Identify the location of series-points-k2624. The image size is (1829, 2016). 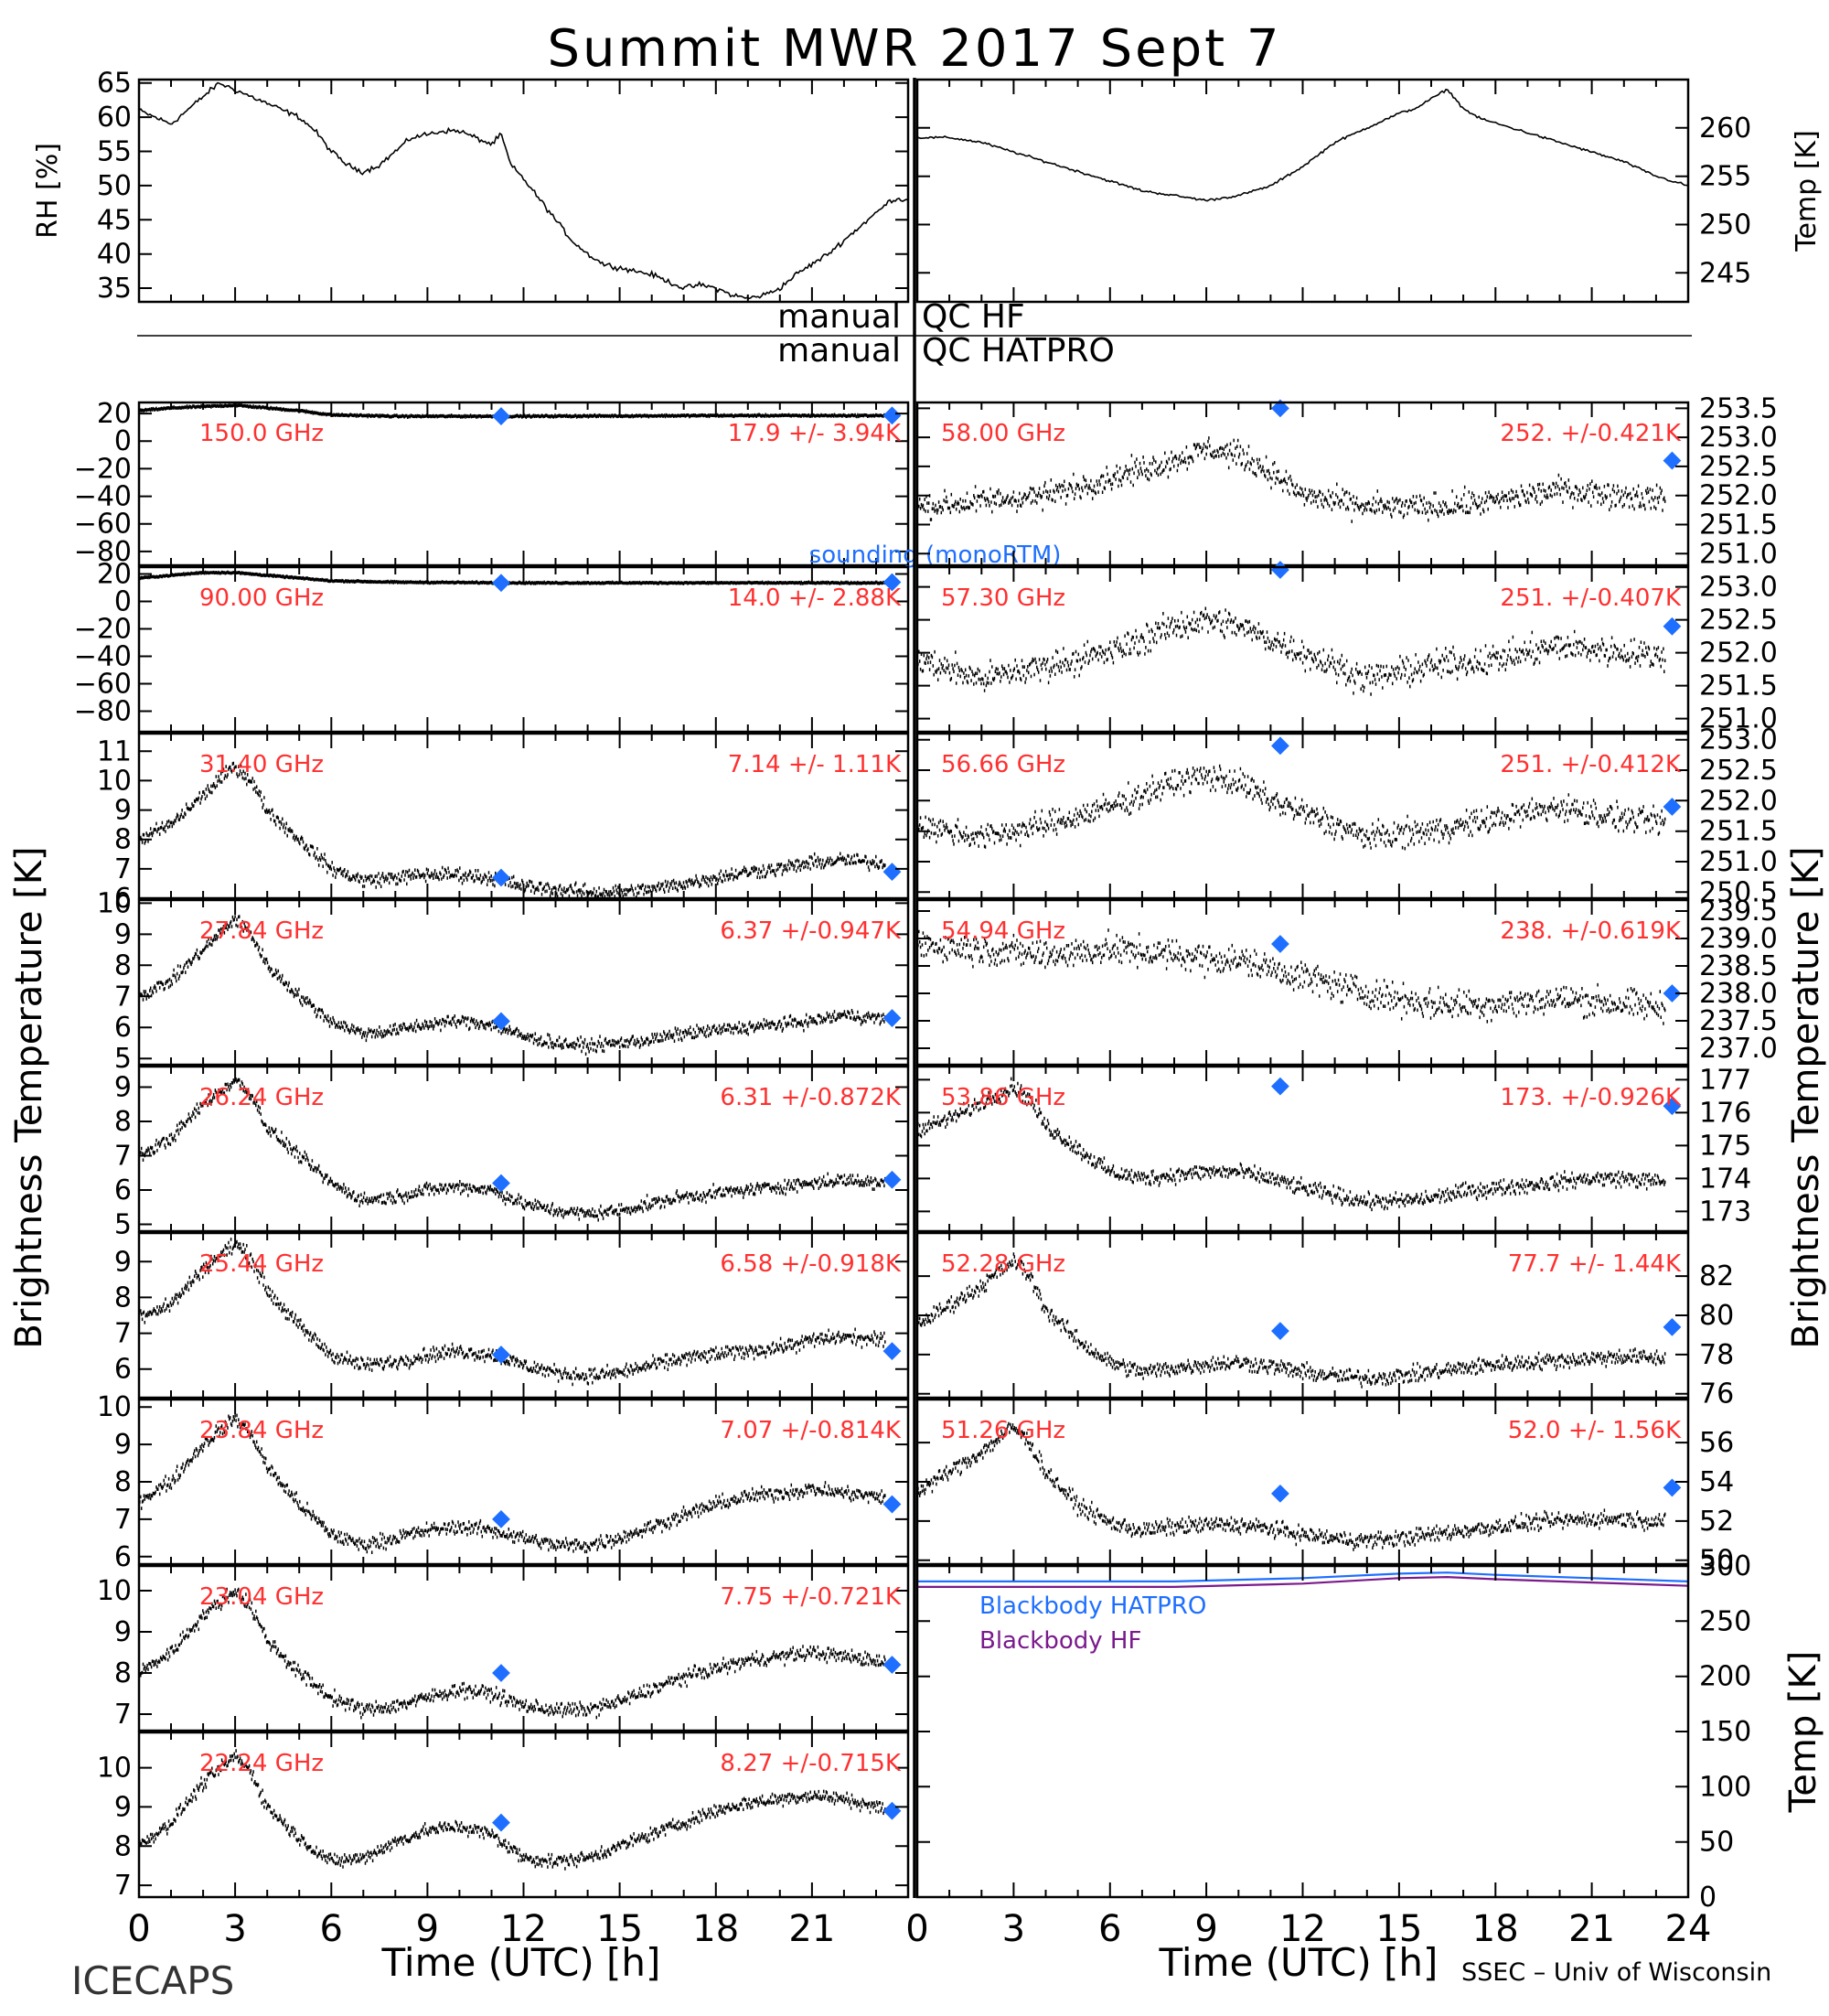
(512, 1150).